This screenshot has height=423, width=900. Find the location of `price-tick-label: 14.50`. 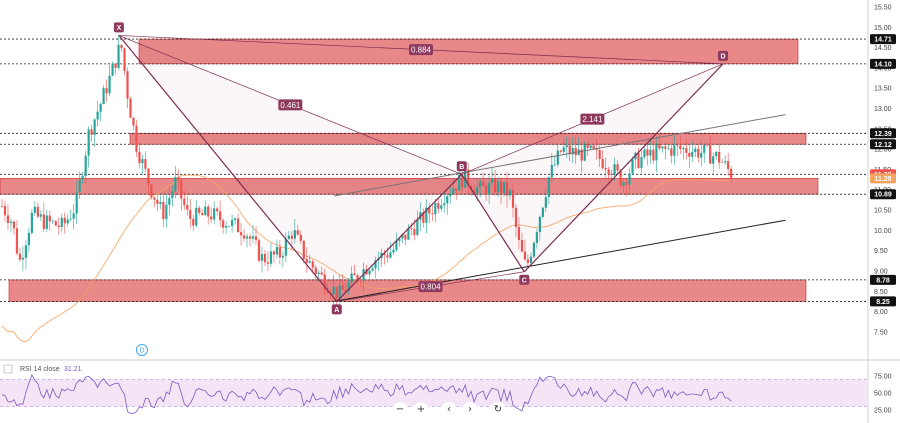

price-tick-label: 14.50 is located at coordinates (883, 48).